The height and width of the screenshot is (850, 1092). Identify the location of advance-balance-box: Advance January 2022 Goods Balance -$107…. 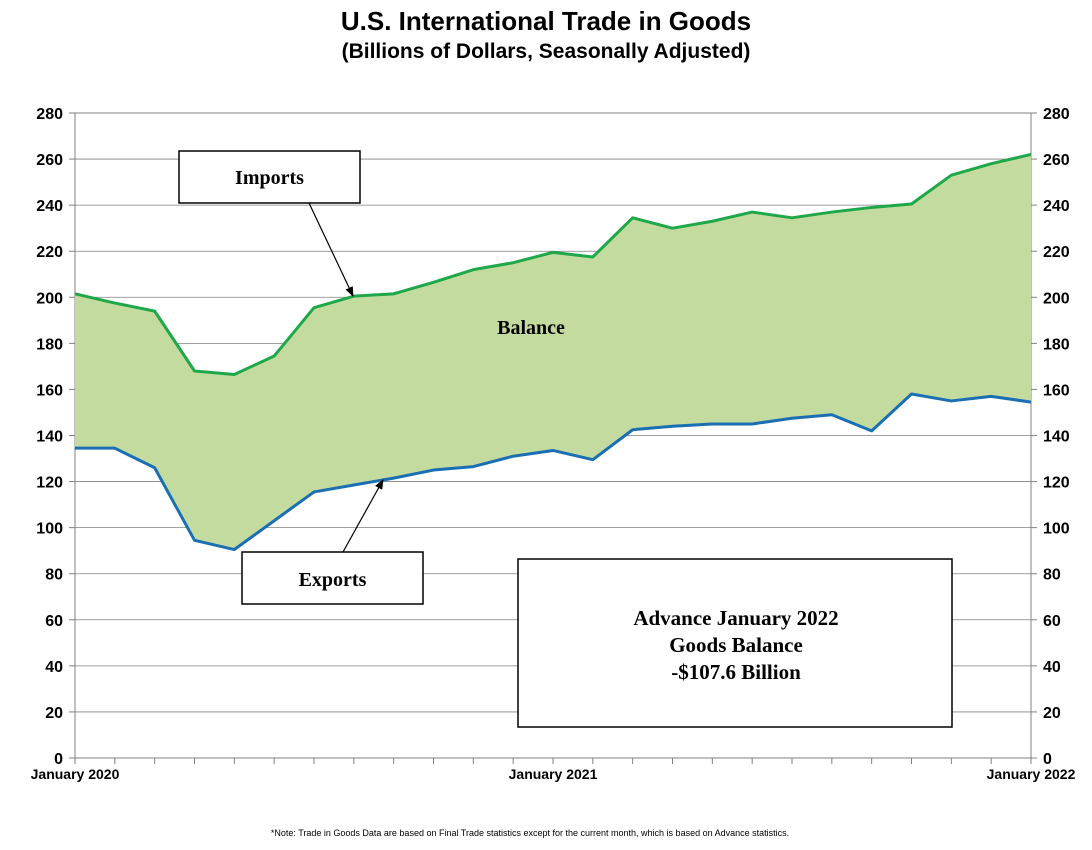
(735, 643).